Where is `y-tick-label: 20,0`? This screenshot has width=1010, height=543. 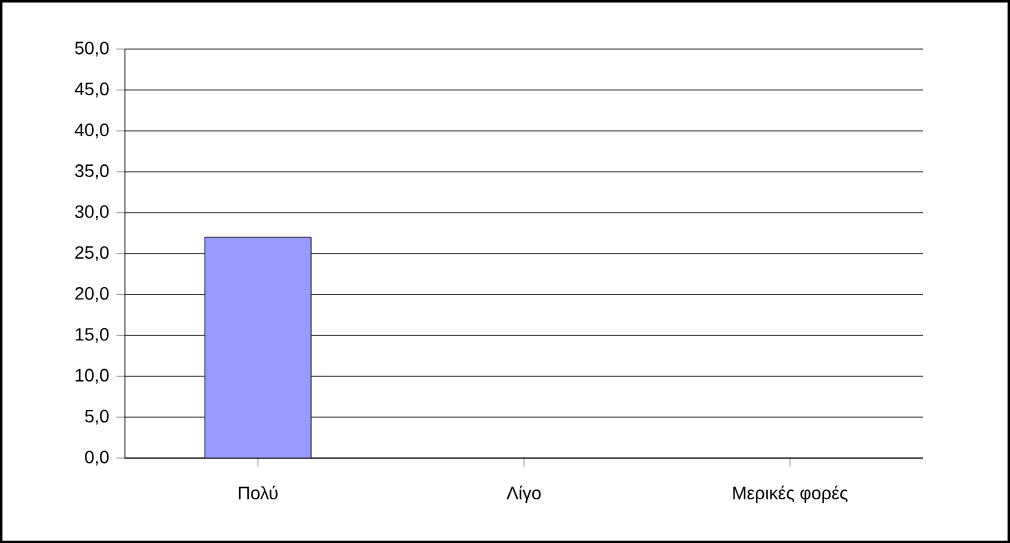 y-tick-label: 20,0 is located at coordinates (92, 294).